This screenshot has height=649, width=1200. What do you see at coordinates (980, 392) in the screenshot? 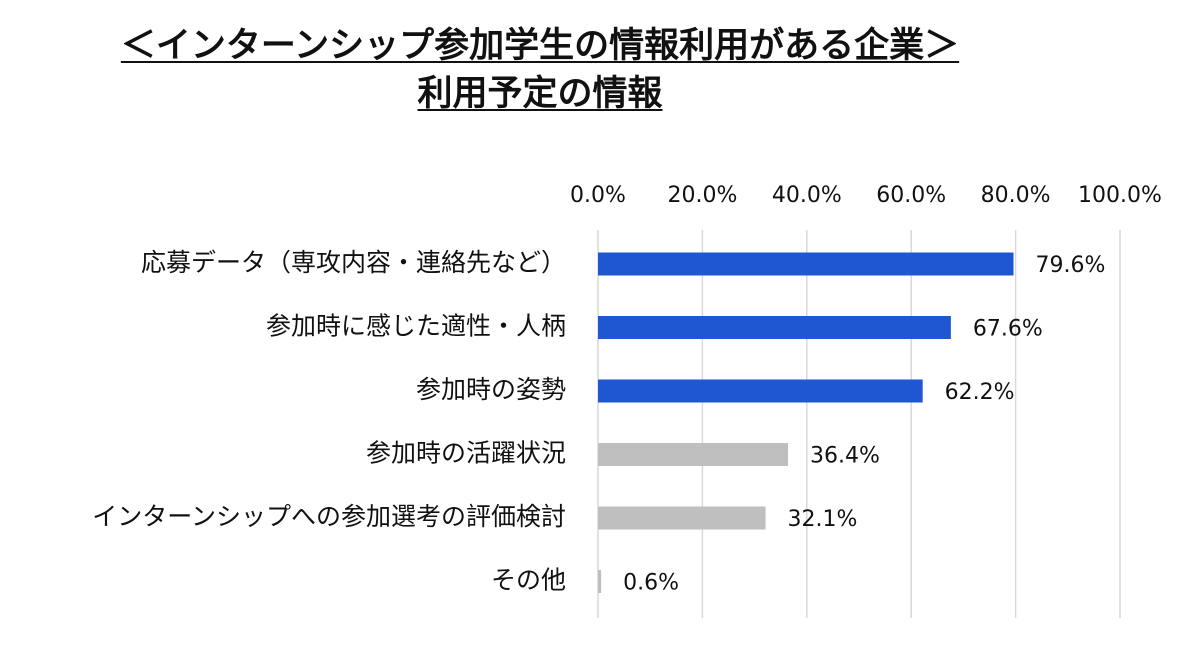
I see `data-label-2: 62.2%` at bounding box center [980, 392].